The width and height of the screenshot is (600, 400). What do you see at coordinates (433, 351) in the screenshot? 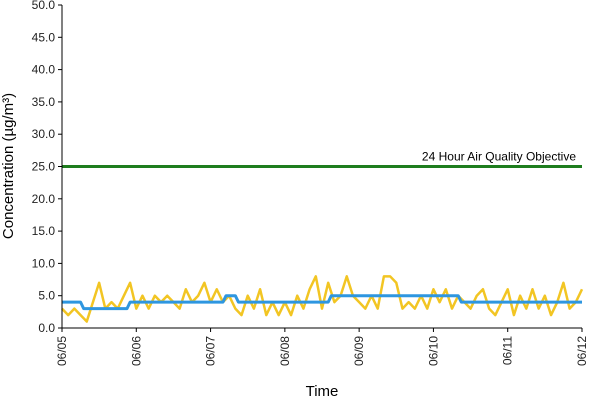
I see `x-tick-label: 06/10` at bounding box center [433, 351].